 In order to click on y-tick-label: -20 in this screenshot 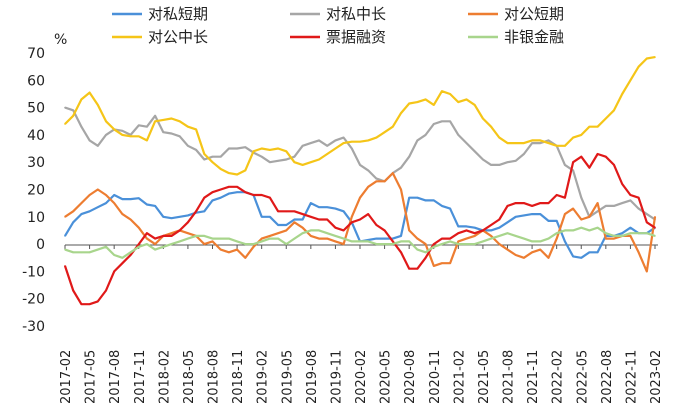, I will do `click(33, 300)`.